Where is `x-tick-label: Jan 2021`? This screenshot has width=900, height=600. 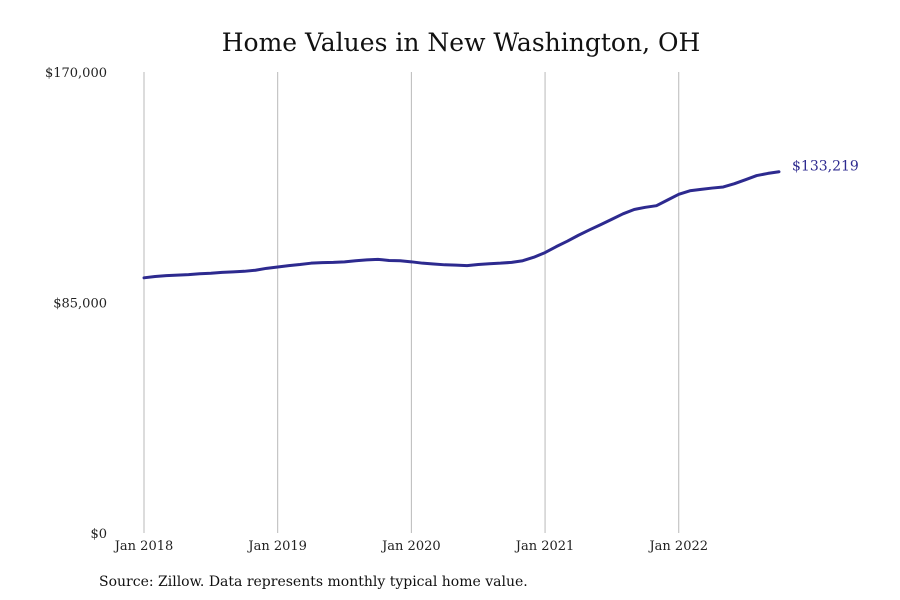 x-tick-label: Jan 2021 is located at coordinates (544, 546).